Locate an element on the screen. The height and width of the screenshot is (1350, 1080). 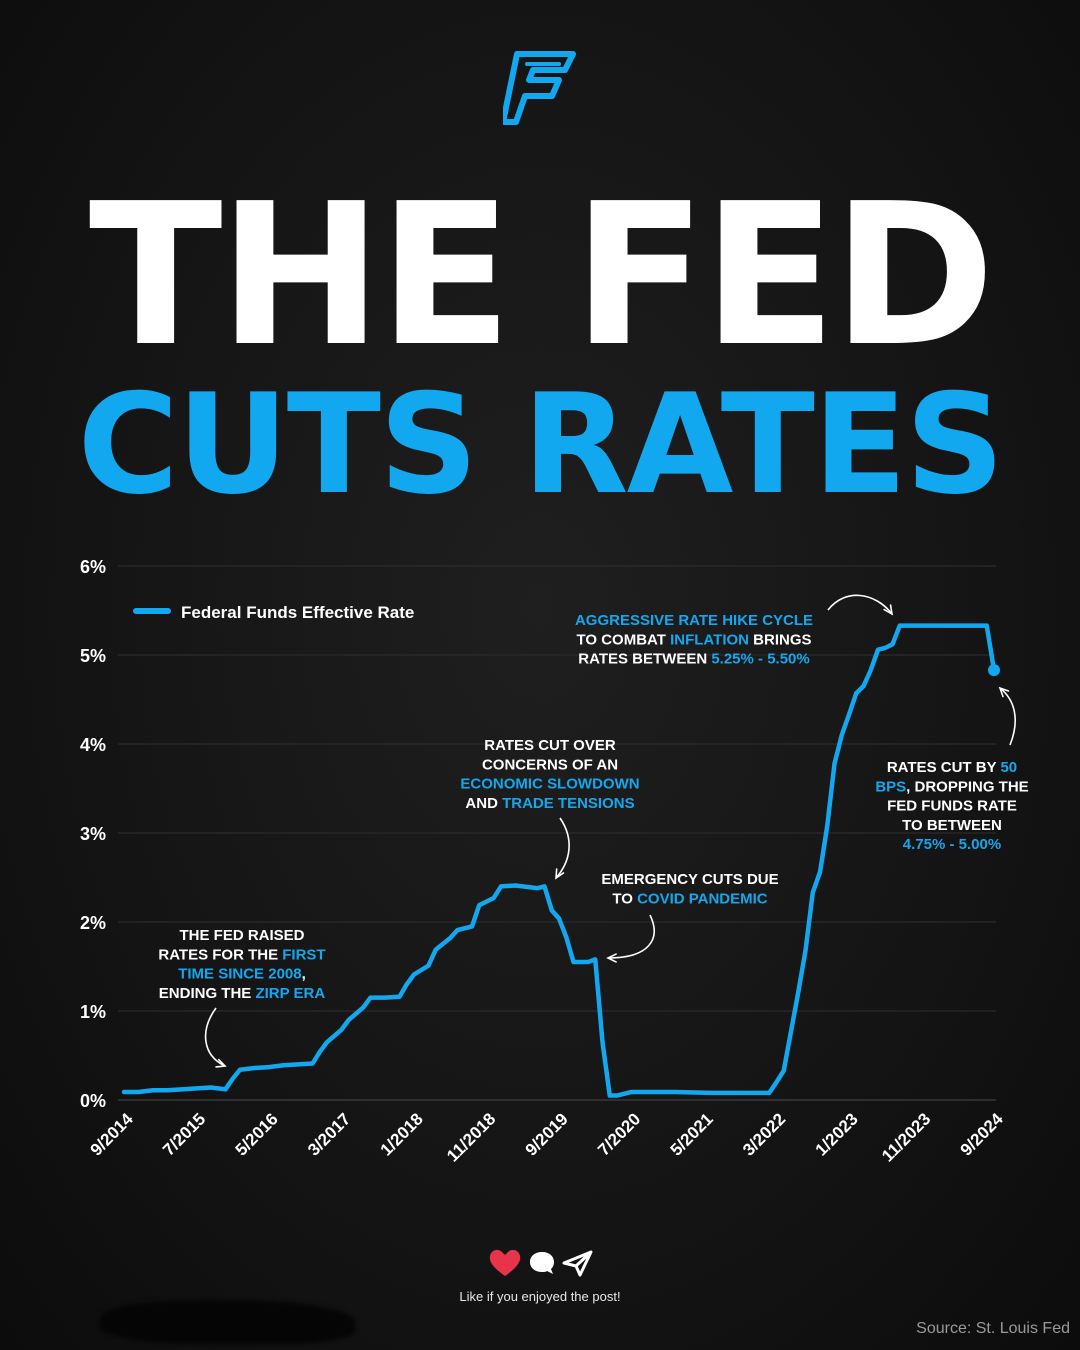
x-tick-label: 7/2020 is located at coordinates (619, 1134).